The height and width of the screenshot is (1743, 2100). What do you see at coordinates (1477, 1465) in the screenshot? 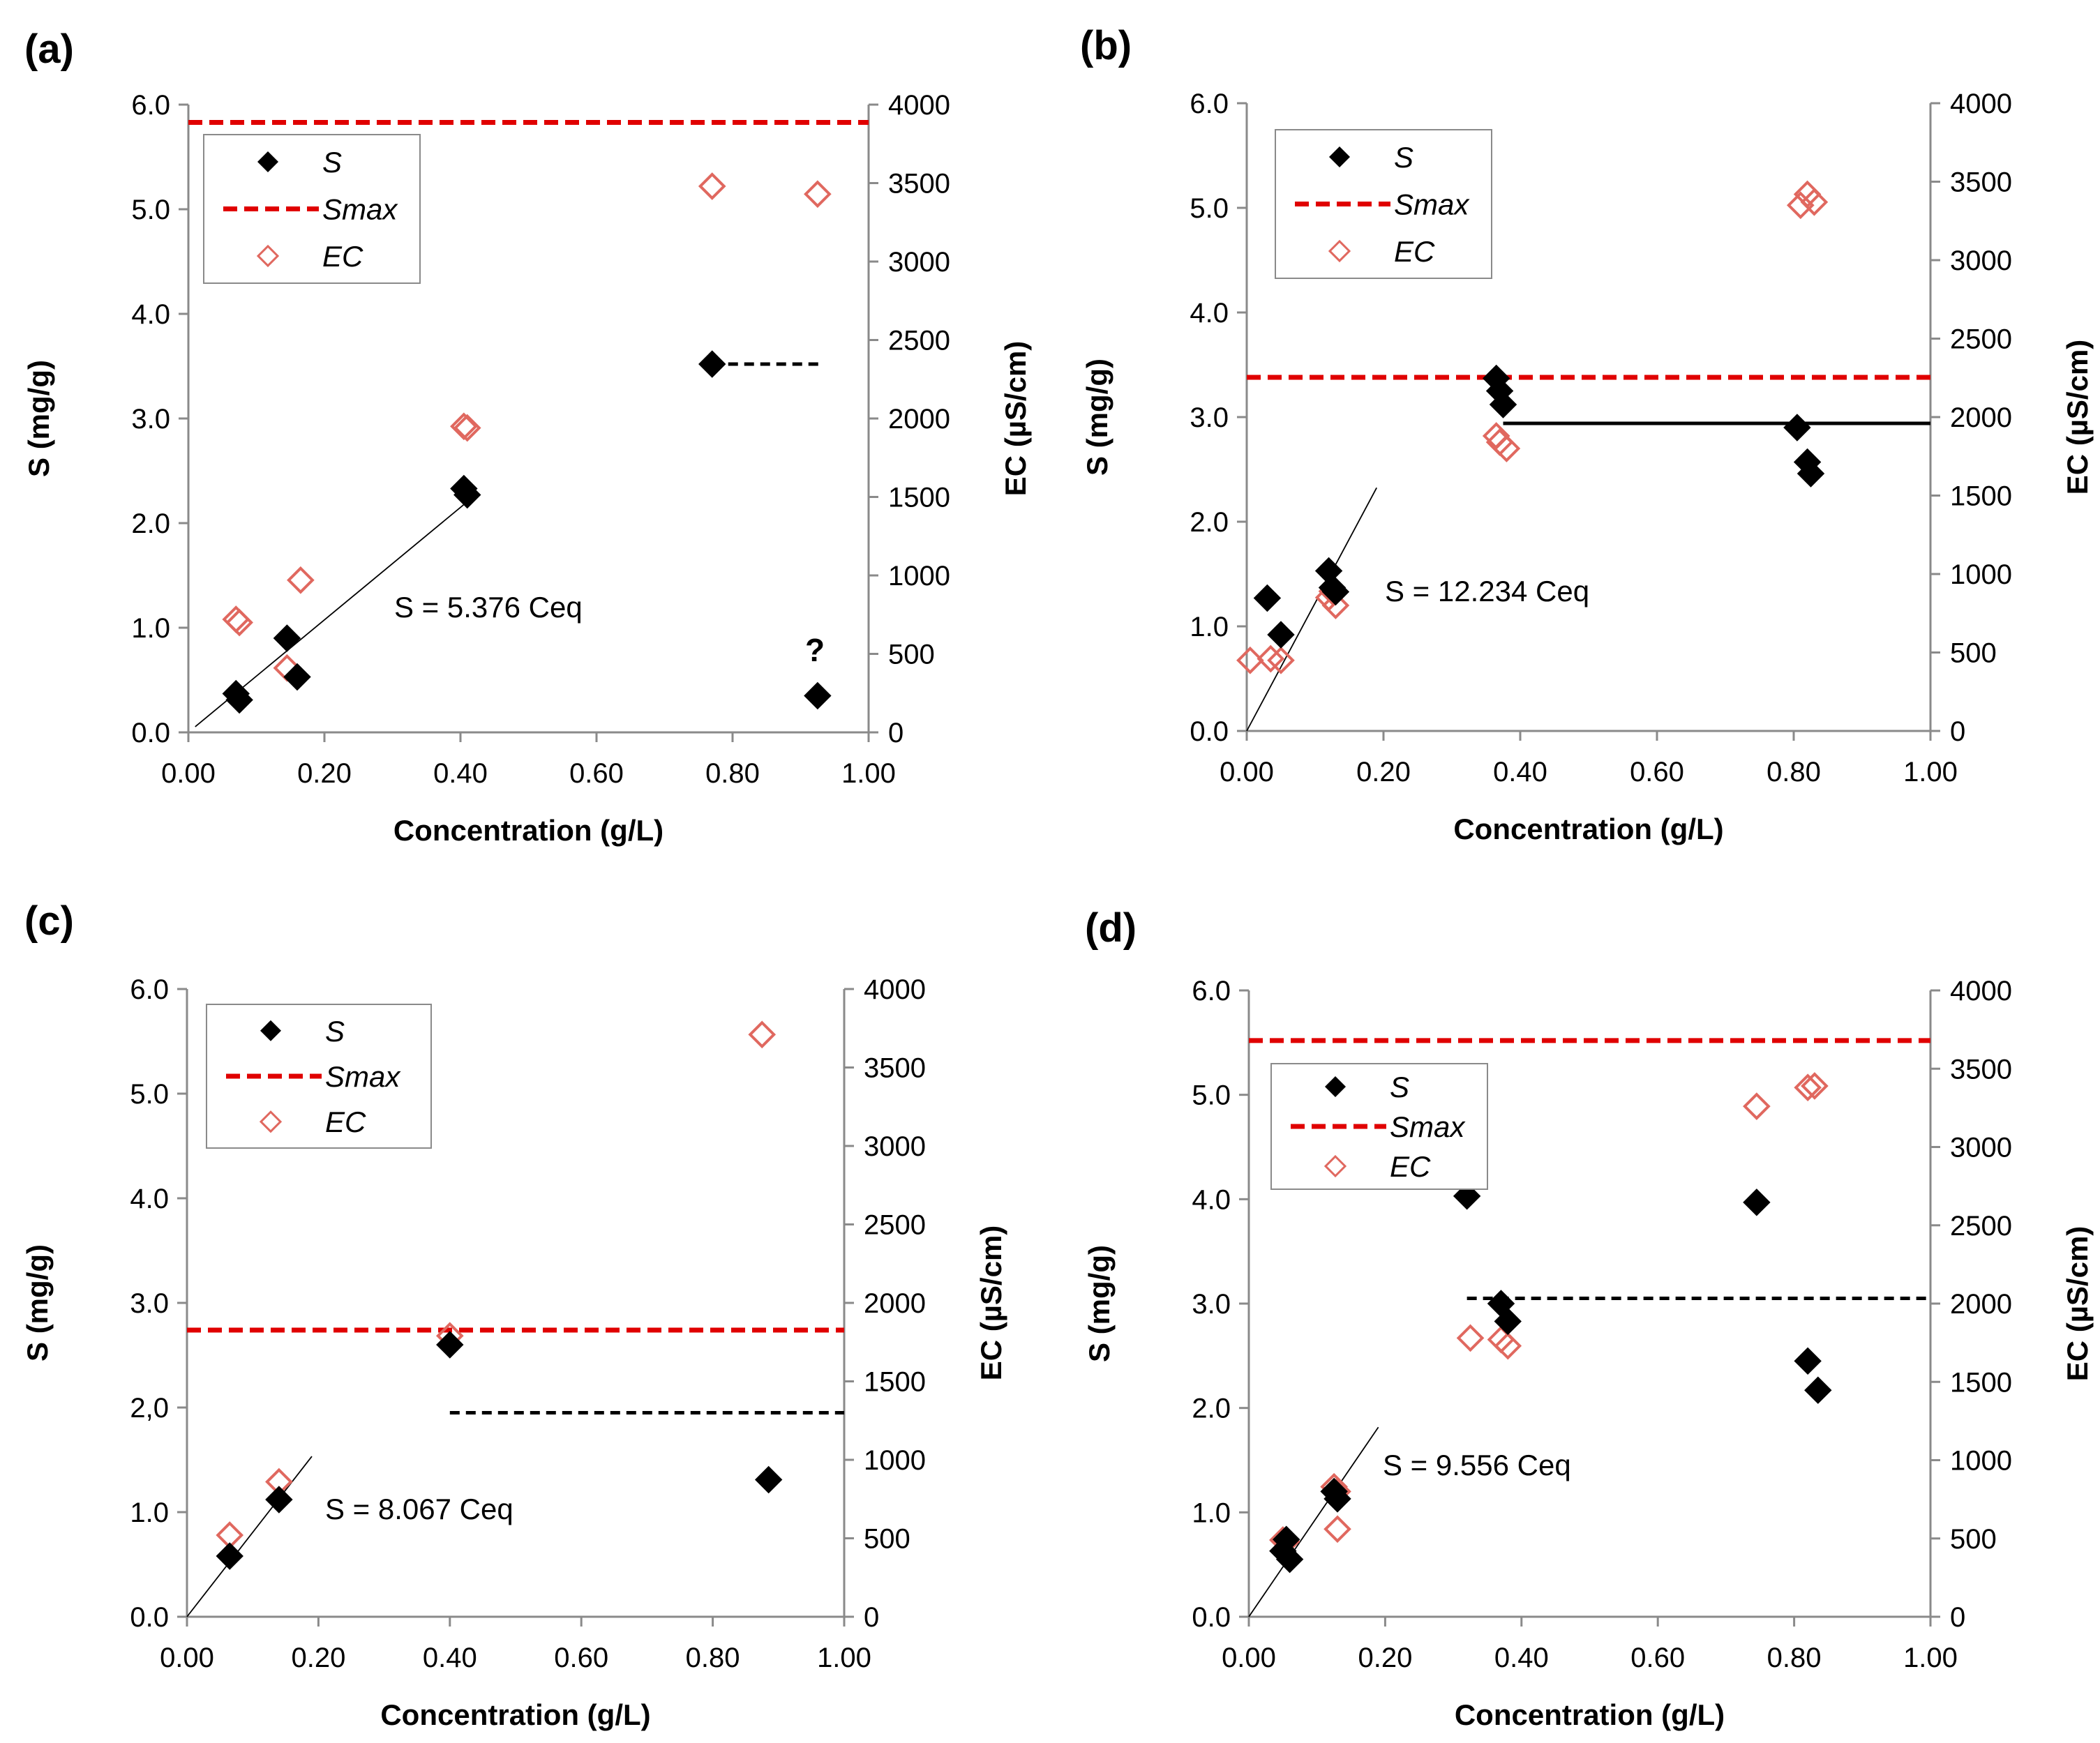
I see `fit-equation-label: S = 9.556 Ceq` at bounding box center [1477, 1465].